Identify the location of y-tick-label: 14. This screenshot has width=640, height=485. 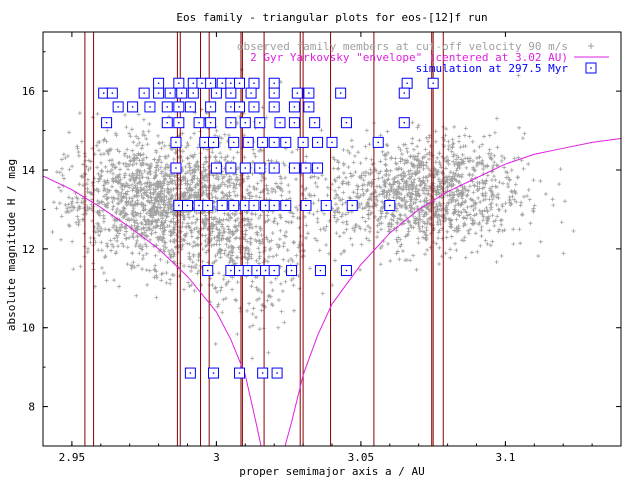
(29, 170).